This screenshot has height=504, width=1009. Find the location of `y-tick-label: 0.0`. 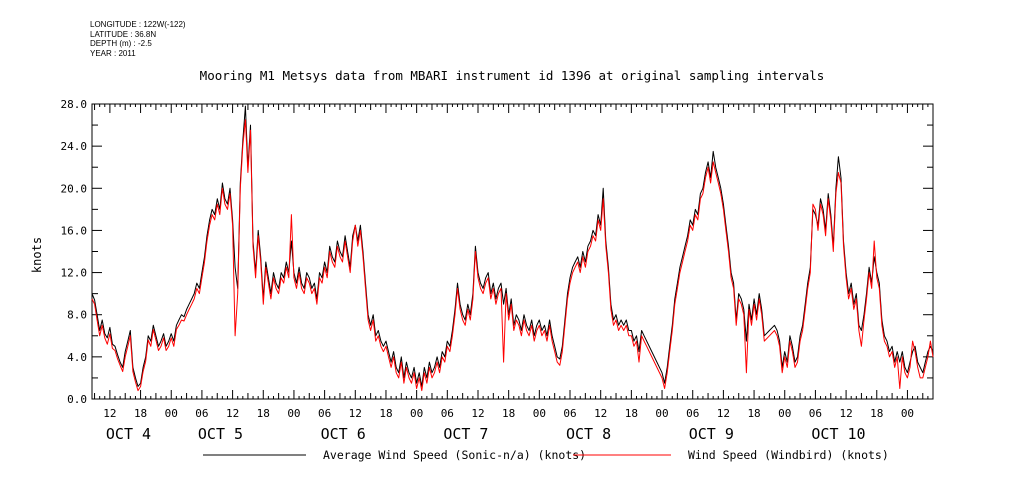

y-tick-label: 0.0 is located at coordinates (77, 399).